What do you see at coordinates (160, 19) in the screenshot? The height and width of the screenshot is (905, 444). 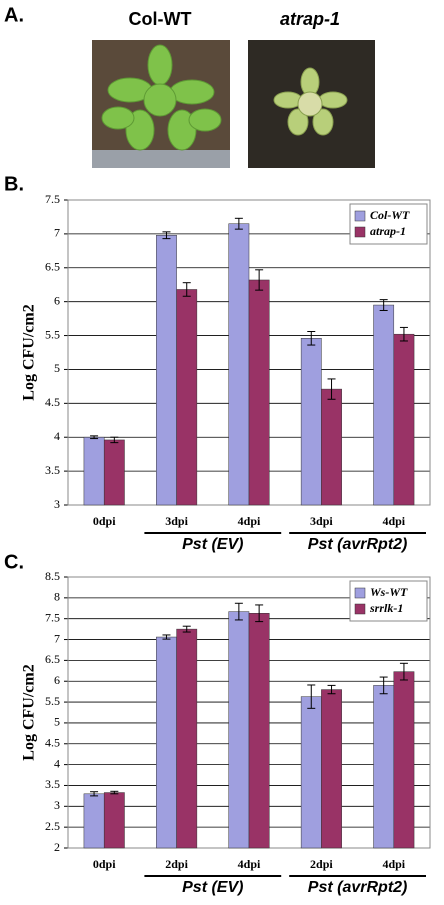 I see `photo-caption: Col-WT` at bounding box center [160, 19].